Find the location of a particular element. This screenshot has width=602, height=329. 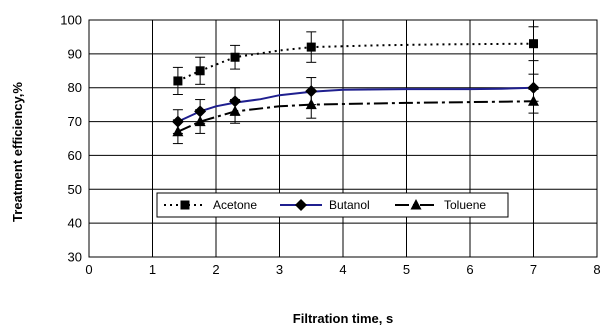

legend: Acetone Butanol Toluene is located at coordinates (332, 205).